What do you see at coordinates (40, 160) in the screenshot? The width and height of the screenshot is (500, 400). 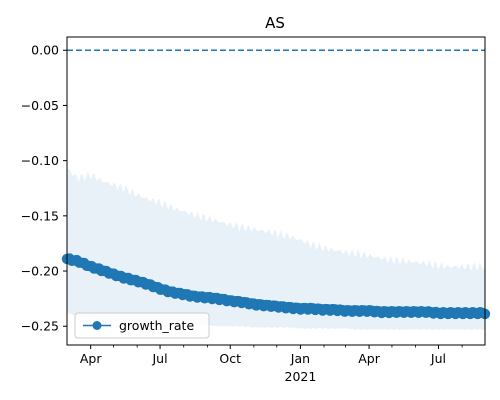 I see `y-tick-label: −0.10` at bounding box center [40, 160].